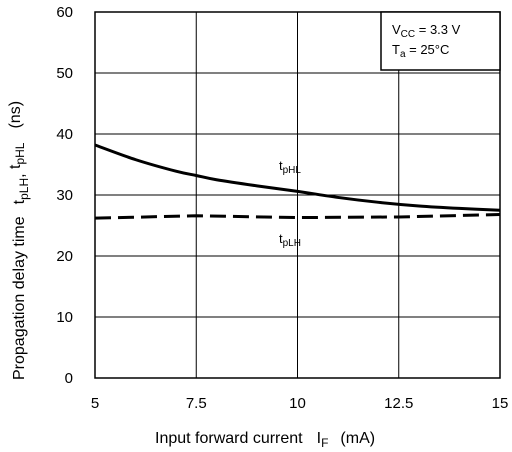 The image size is (512, 452). I want to click on y-tick-label: 30, so click(64, 195).